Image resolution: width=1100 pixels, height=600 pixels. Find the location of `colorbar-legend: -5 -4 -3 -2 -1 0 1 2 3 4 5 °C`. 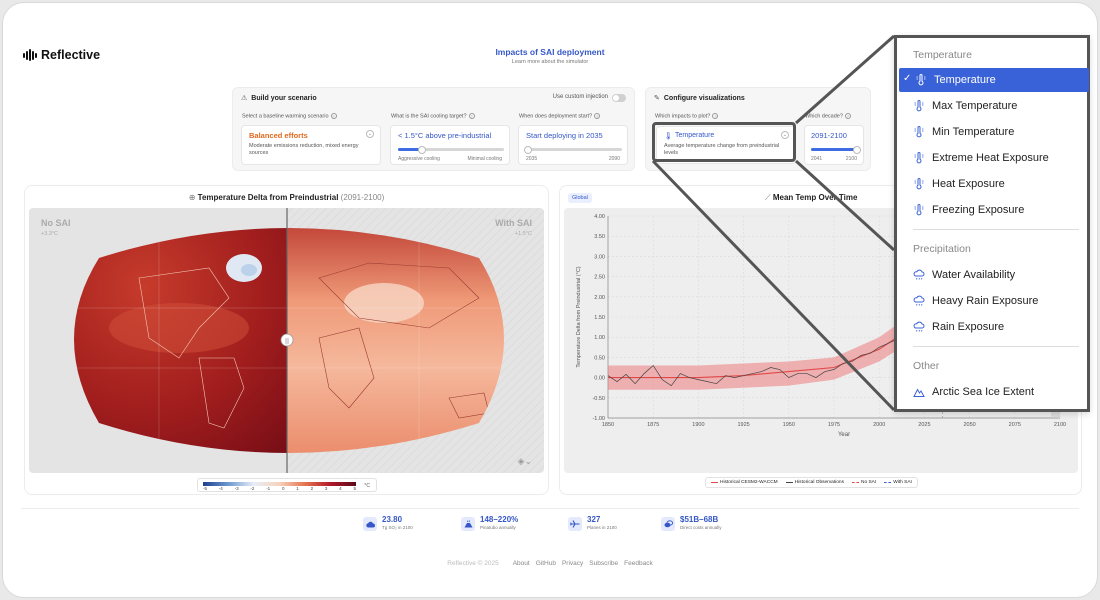

colorbar-legend: -5 -4 -3 -2 -1 0 1 2 3 4 5 °C is located at coordinates (287, 485).